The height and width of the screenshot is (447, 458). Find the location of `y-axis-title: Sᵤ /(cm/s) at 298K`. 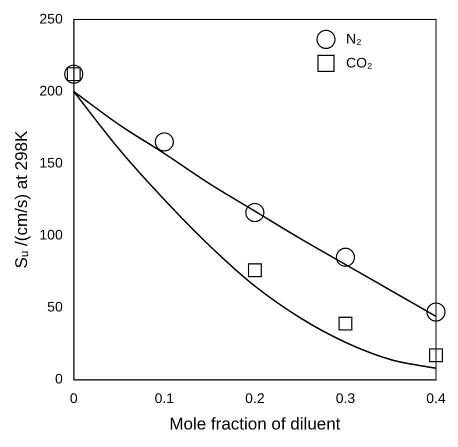

y-axis-title: Sᵤ /(cm/s) at 298K is located at coordinates (21, 199).